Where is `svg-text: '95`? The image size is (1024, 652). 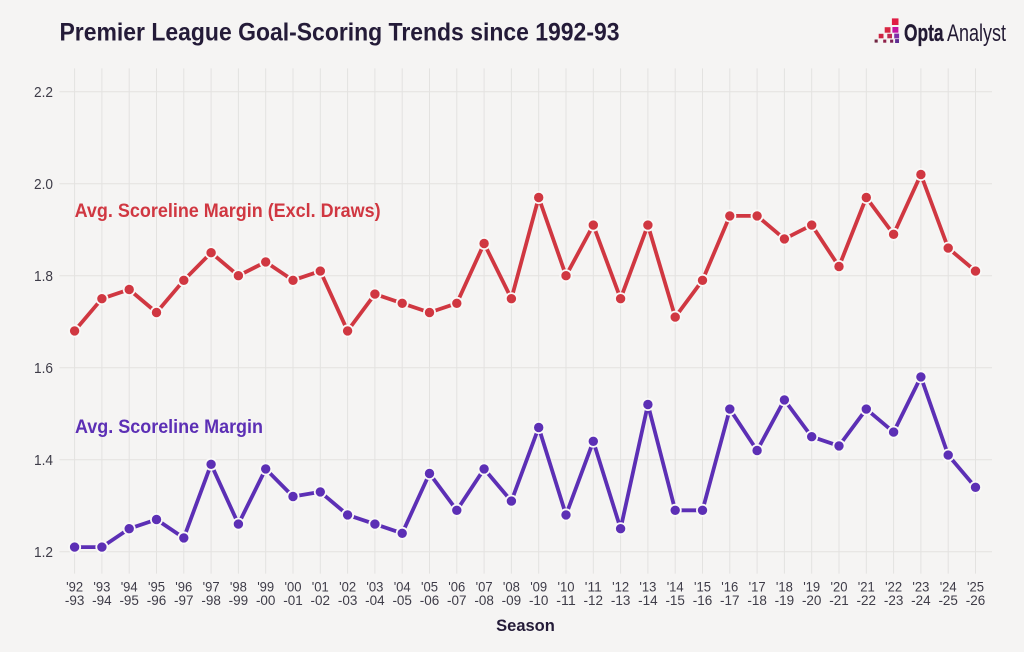 svg-text: '95 is located at coordinates (156, 588).